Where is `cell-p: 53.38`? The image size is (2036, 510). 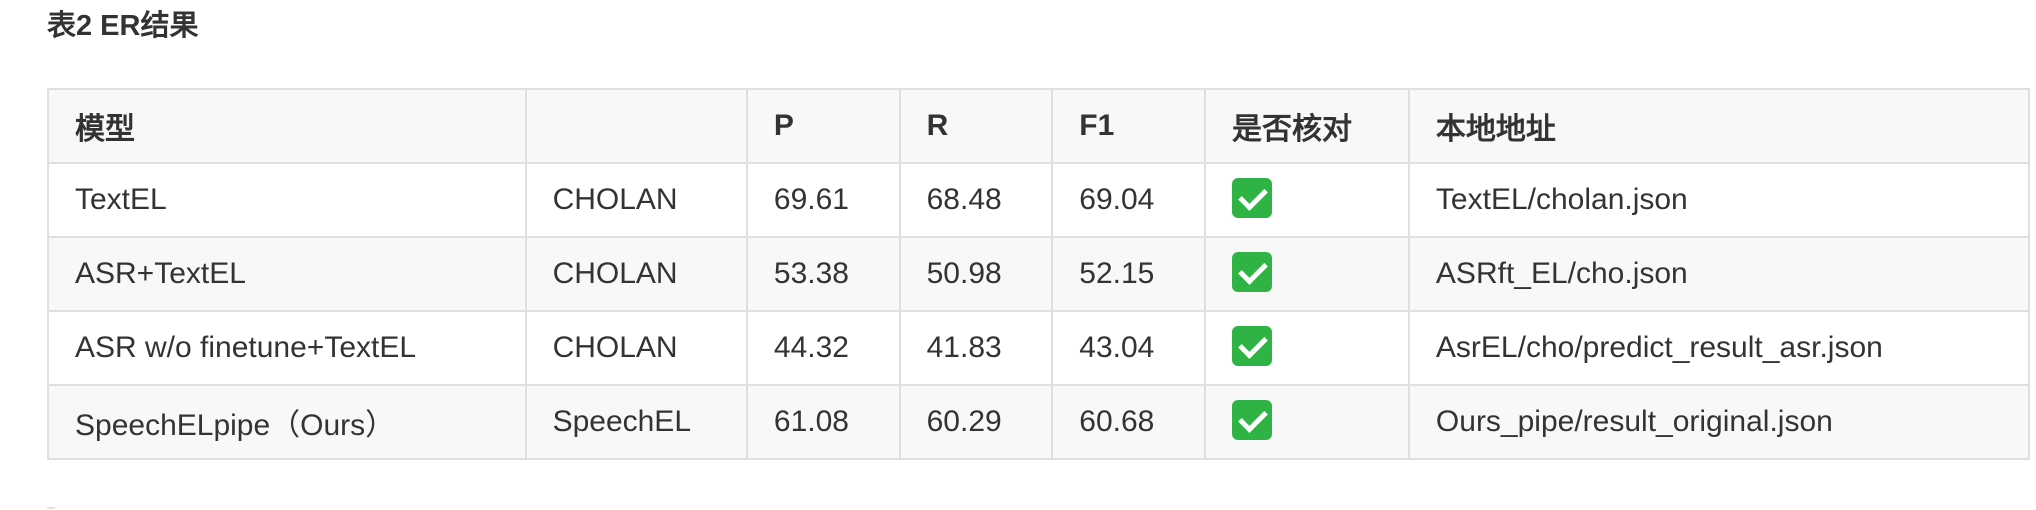
cell-p: 53.38 is located at coordinates (823, 274).